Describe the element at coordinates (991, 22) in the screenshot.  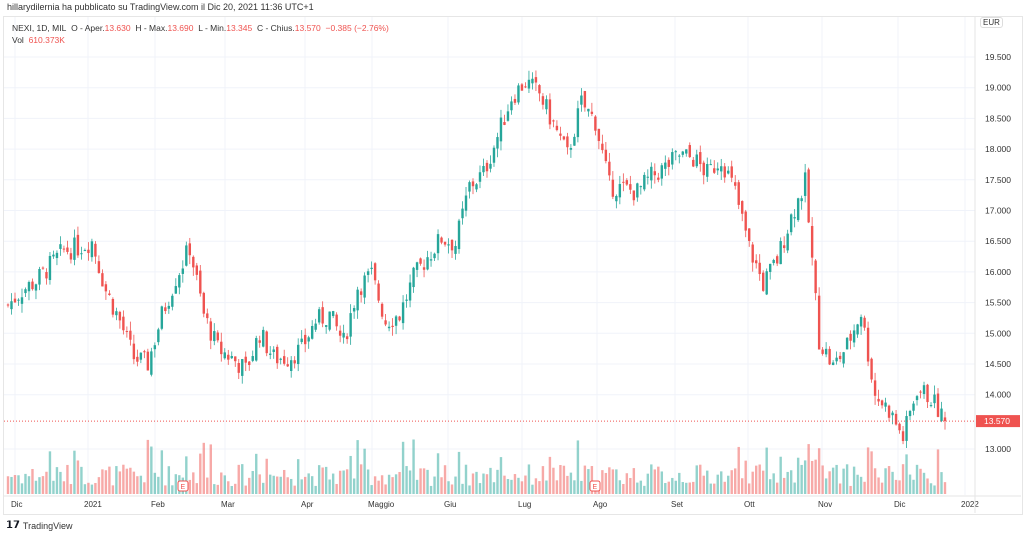
I see `currency-button: EUR` at that location.